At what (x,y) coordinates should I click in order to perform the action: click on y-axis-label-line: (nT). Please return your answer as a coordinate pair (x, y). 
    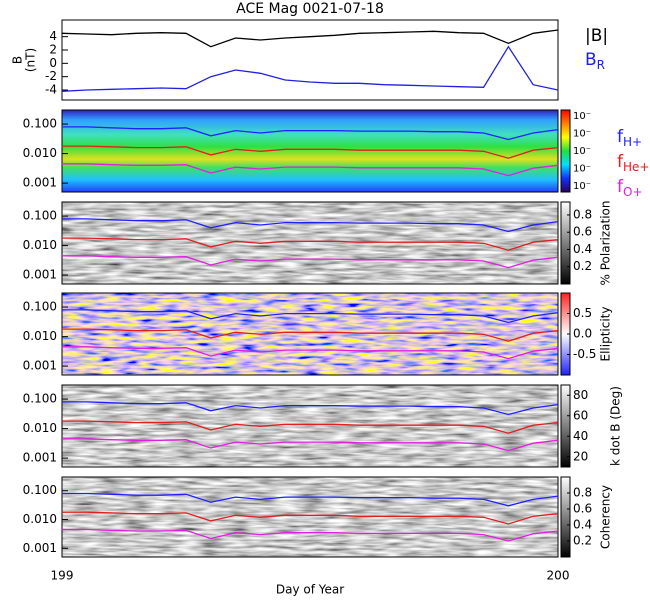
    Looking at the image, I should click on (31, 60).